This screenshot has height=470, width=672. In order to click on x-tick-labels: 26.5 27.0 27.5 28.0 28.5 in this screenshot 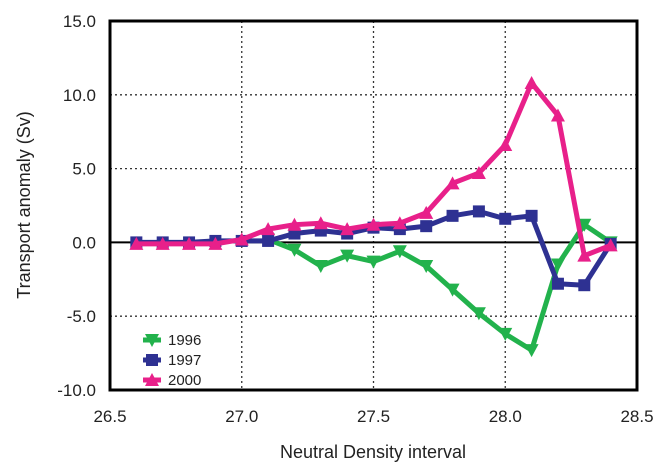, I will do `click(373, 416)`.